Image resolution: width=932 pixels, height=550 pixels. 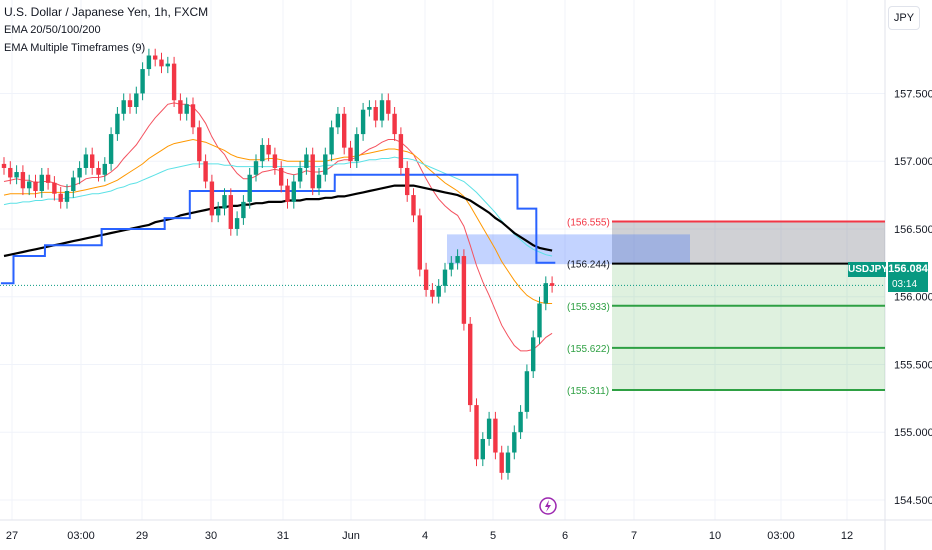 What do you see at coordinates (588, 307) in the screenshot?
I see `level-label-target: (155.933)` at bounding box center [588, 307].